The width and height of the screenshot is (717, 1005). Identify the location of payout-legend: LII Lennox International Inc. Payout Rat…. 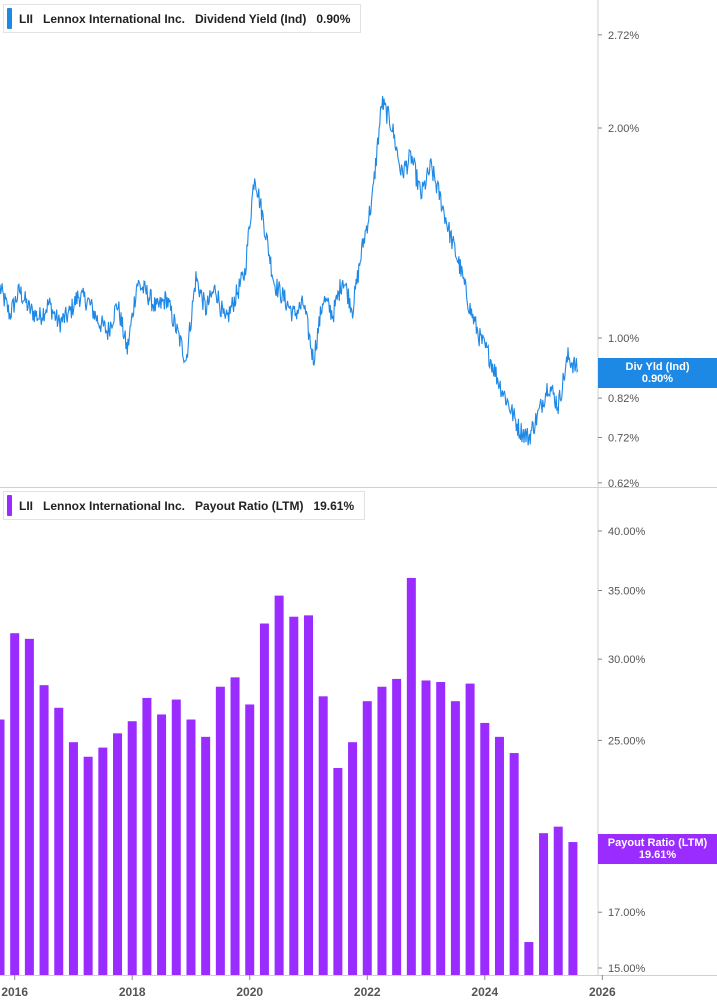
(184, 505).